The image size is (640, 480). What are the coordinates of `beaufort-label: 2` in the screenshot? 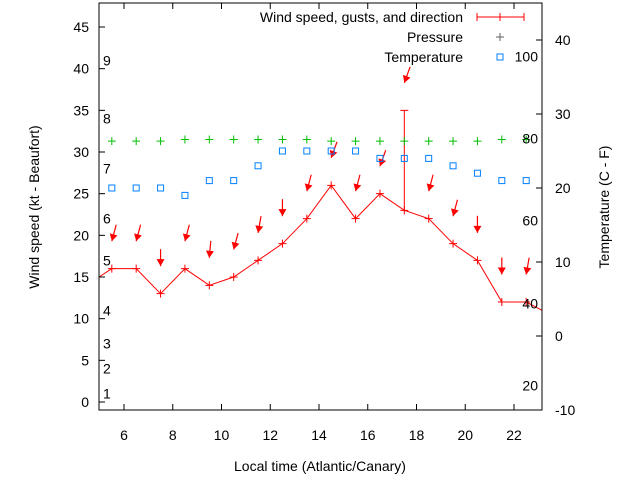 It's located at (107, 369).